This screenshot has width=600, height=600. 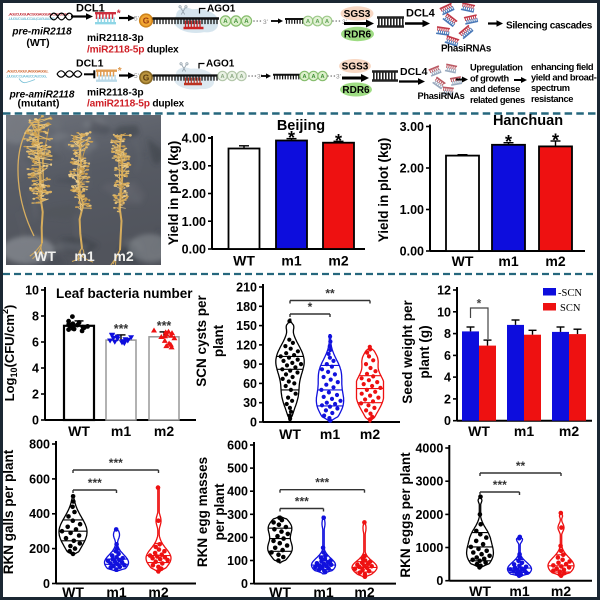 What do you see at coordinates (429, 515) in the screenshot?
I see `svg-text: 2000` at bounding box center [429, 515].